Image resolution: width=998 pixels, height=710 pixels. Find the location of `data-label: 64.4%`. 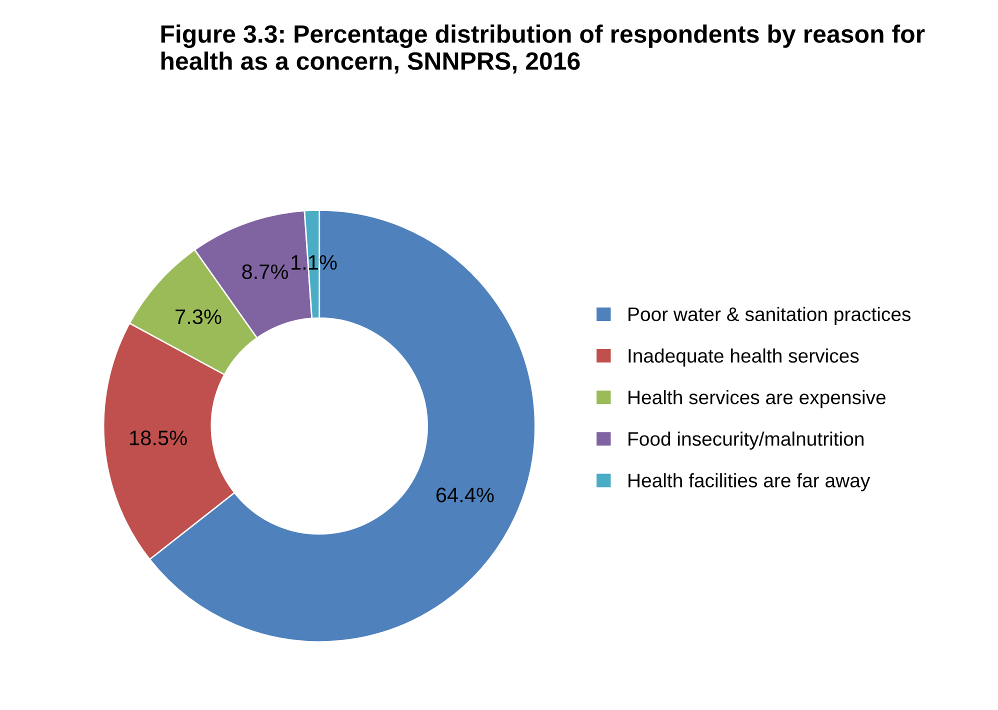

data-label: 64.4% is located at coordinates (465, 495).